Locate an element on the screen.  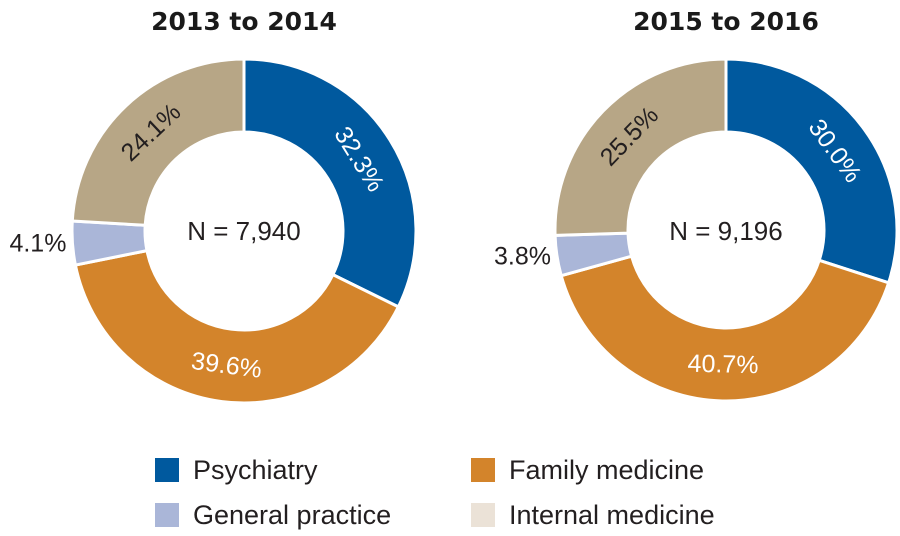
legend-swatch-internal-medicine is located at coordinates (483, 515).